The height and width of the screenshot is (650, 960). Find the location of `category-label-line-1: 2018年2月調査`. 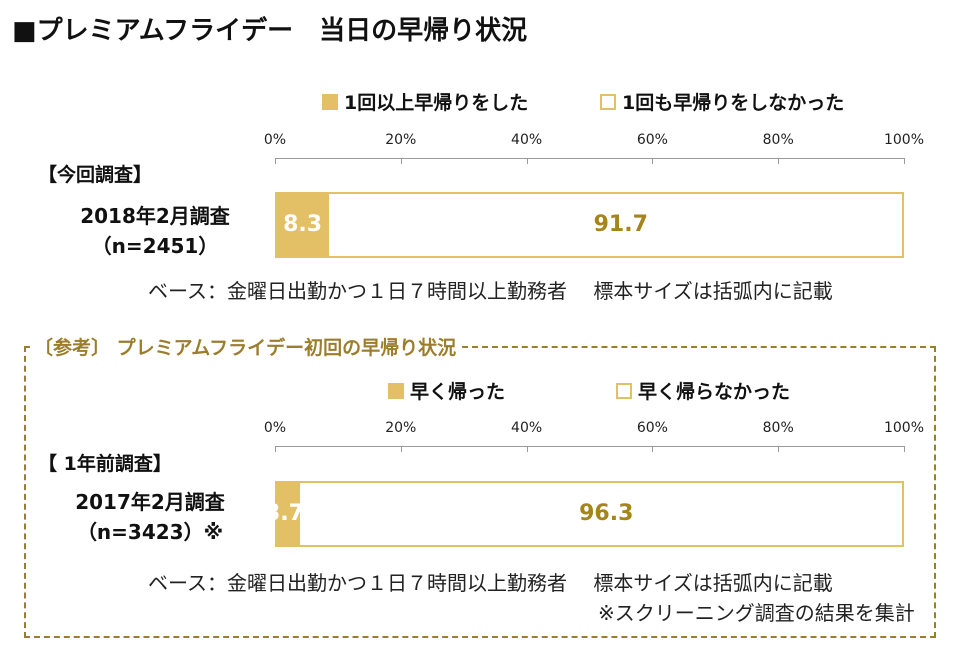

category-label-line-1: 2018年2月調査 is located at coordinates (155, 216).